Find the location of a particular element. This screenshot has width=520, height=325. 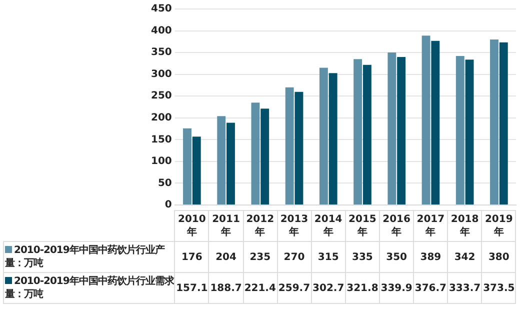

legend-label: 2010-2019年中国中药饮片行业需求量：万吨 is located at coordinates (89, 288).